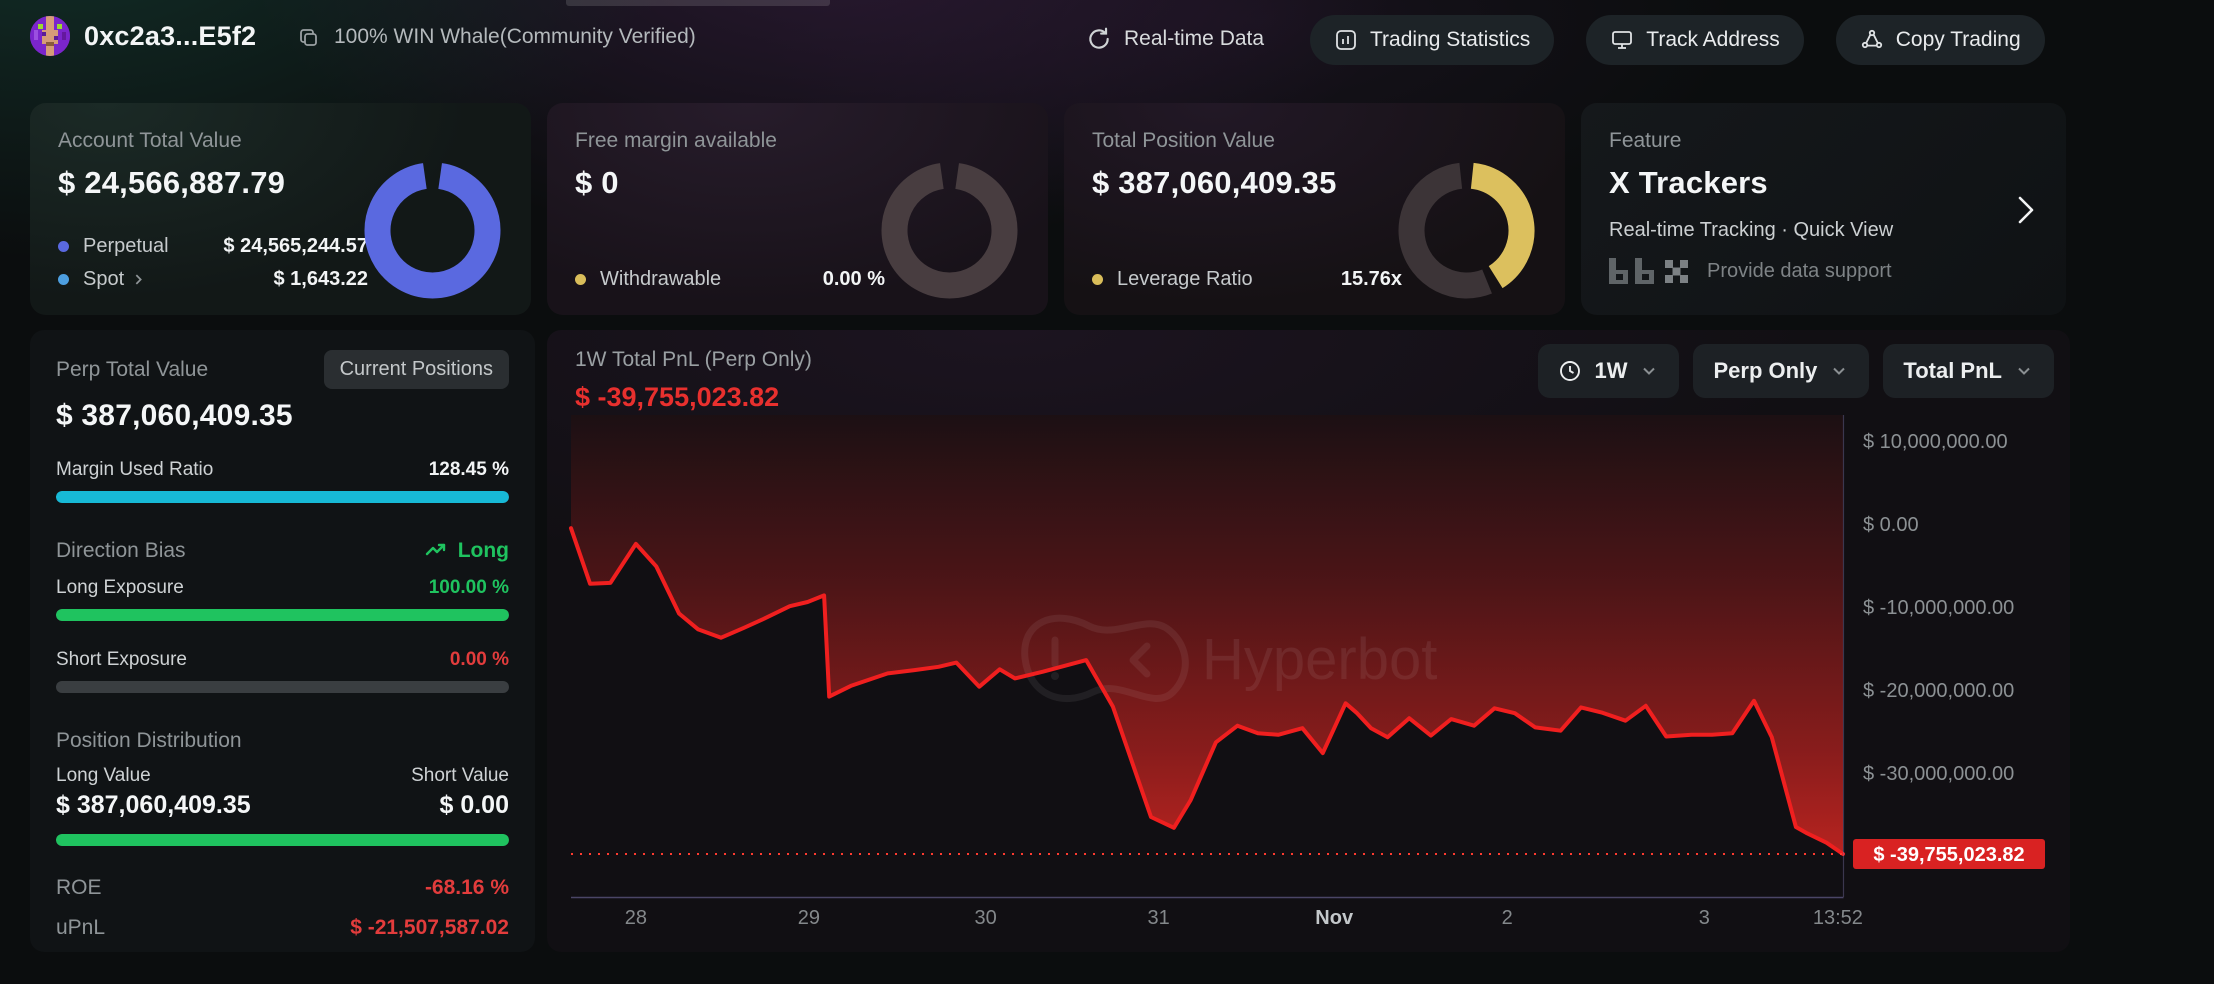  I want to click on leverage-value: 15.76x, so click(1371, 279).